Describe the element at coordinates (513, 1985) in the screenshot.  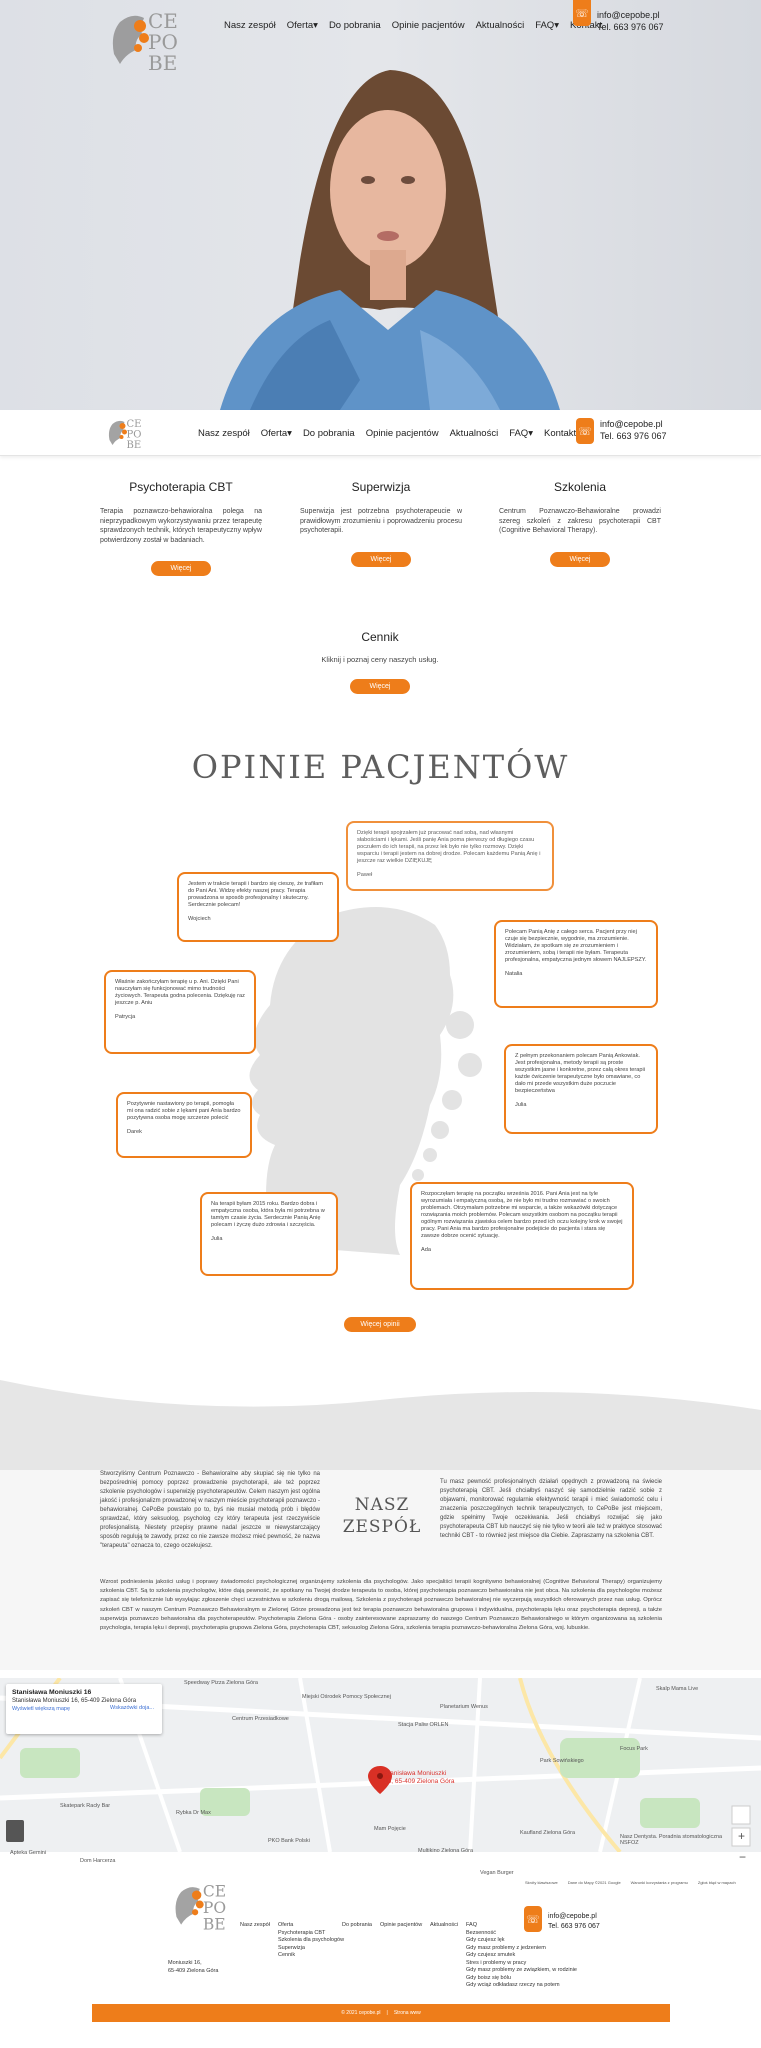
I see `footer-link: Gdy wciąż odkładasz rzeczy na potem` at that location.